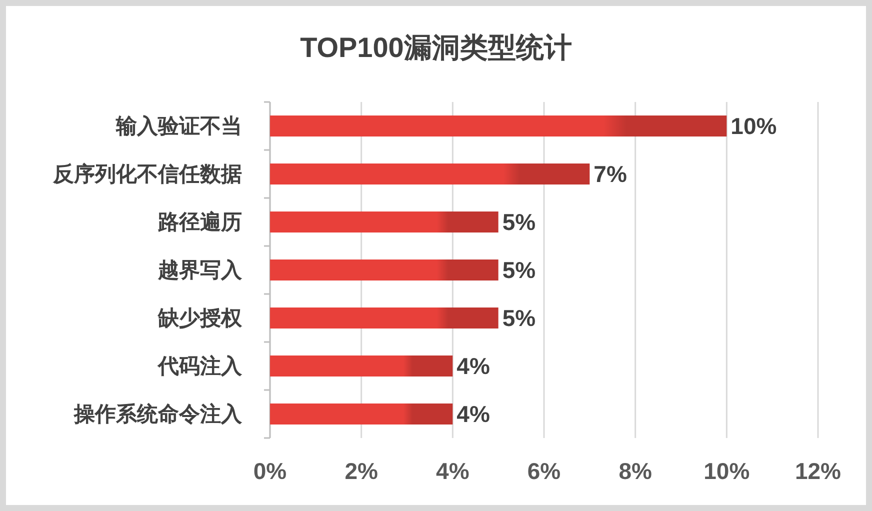  What do you see at coordinates (200, 318) in the screenshot?
I see `y-tick-label: 缺少授权` at bounding box center [200, 318].